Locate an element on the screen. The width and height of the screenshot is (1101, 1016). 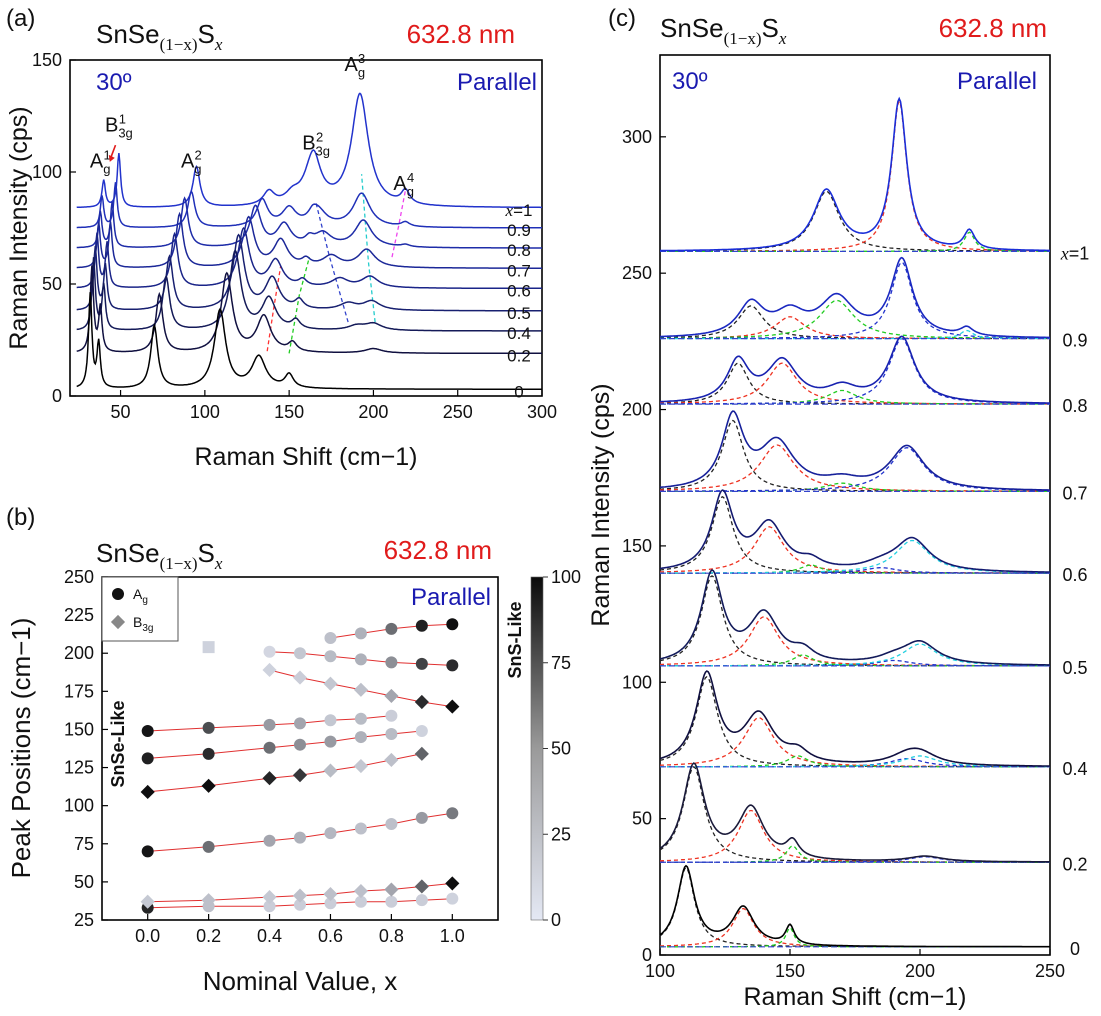
y-tick-label: 0 is located at coordinates (647, 955).